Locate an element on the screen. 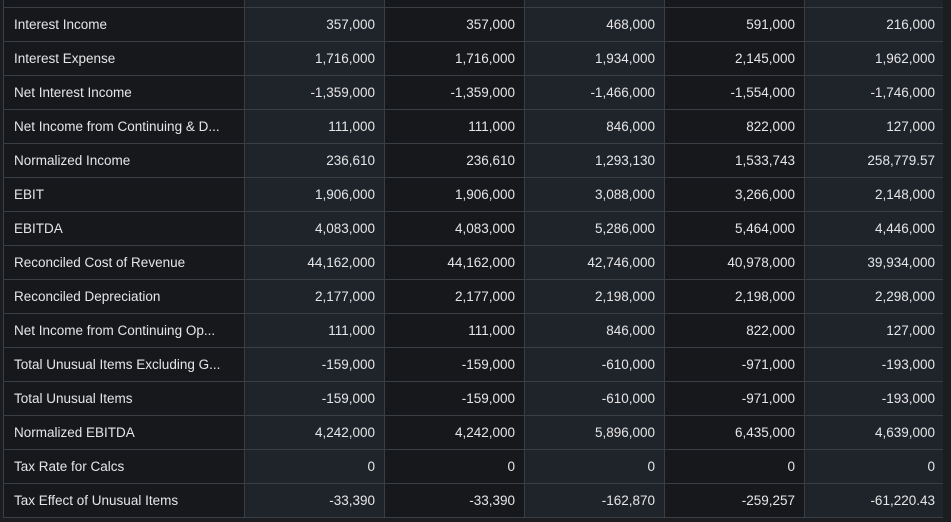  row-label: Normalized Income is located at coordinates (124, 160).